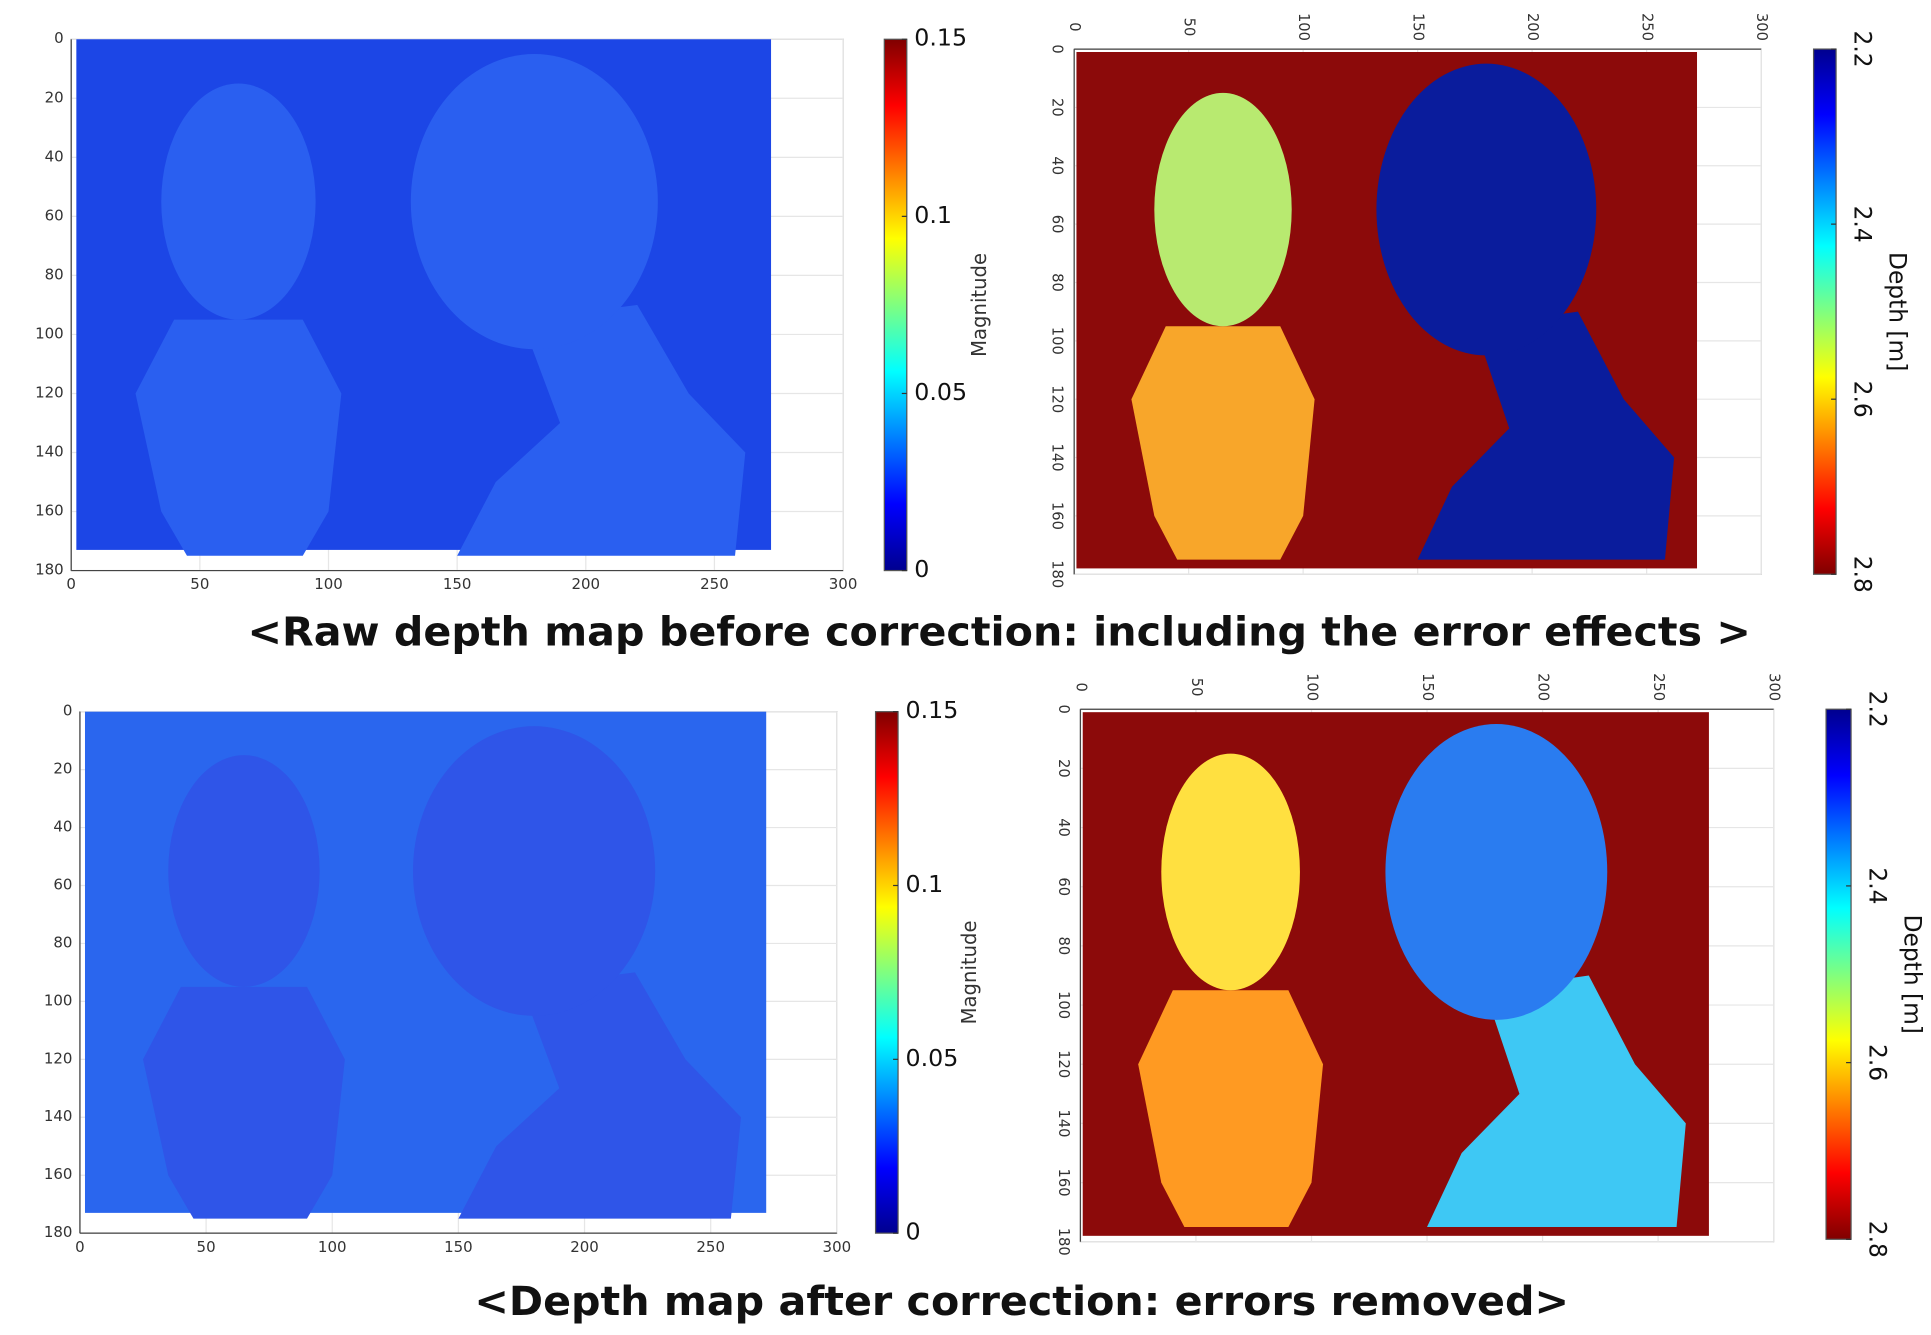 The image size is (1931, 1335). I want to click on colorbar-label: Magnitude, so click(979, 305).